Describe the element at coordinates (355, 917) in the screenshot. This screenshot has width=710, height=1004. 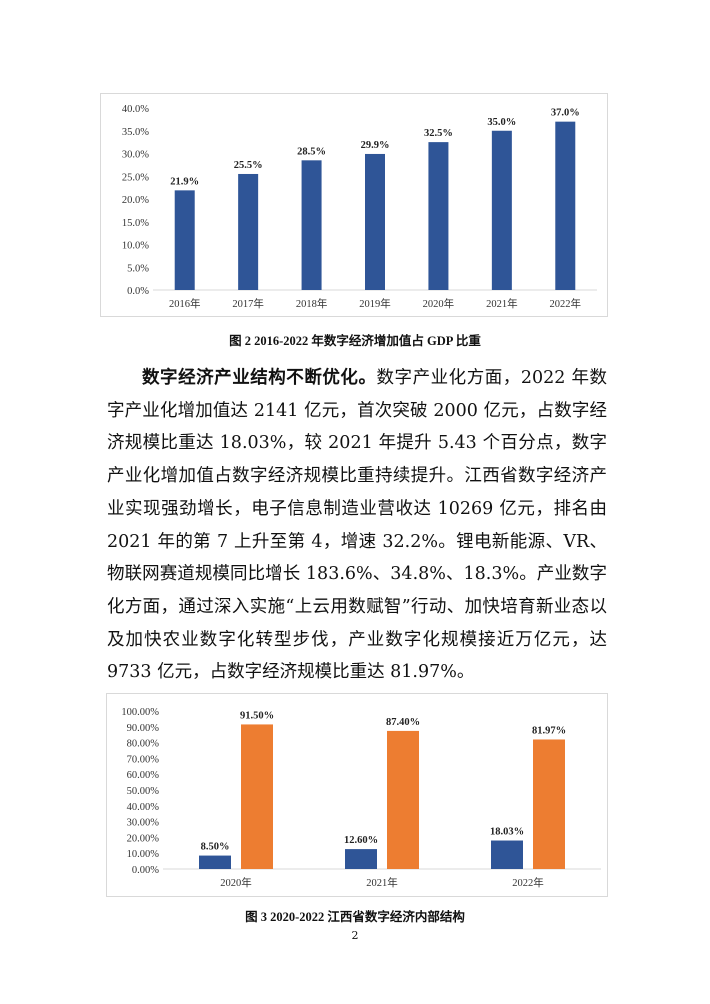
I see `figure-3-caption: 图 3 2020-2022 江西省数字经济内部结构` at that location.